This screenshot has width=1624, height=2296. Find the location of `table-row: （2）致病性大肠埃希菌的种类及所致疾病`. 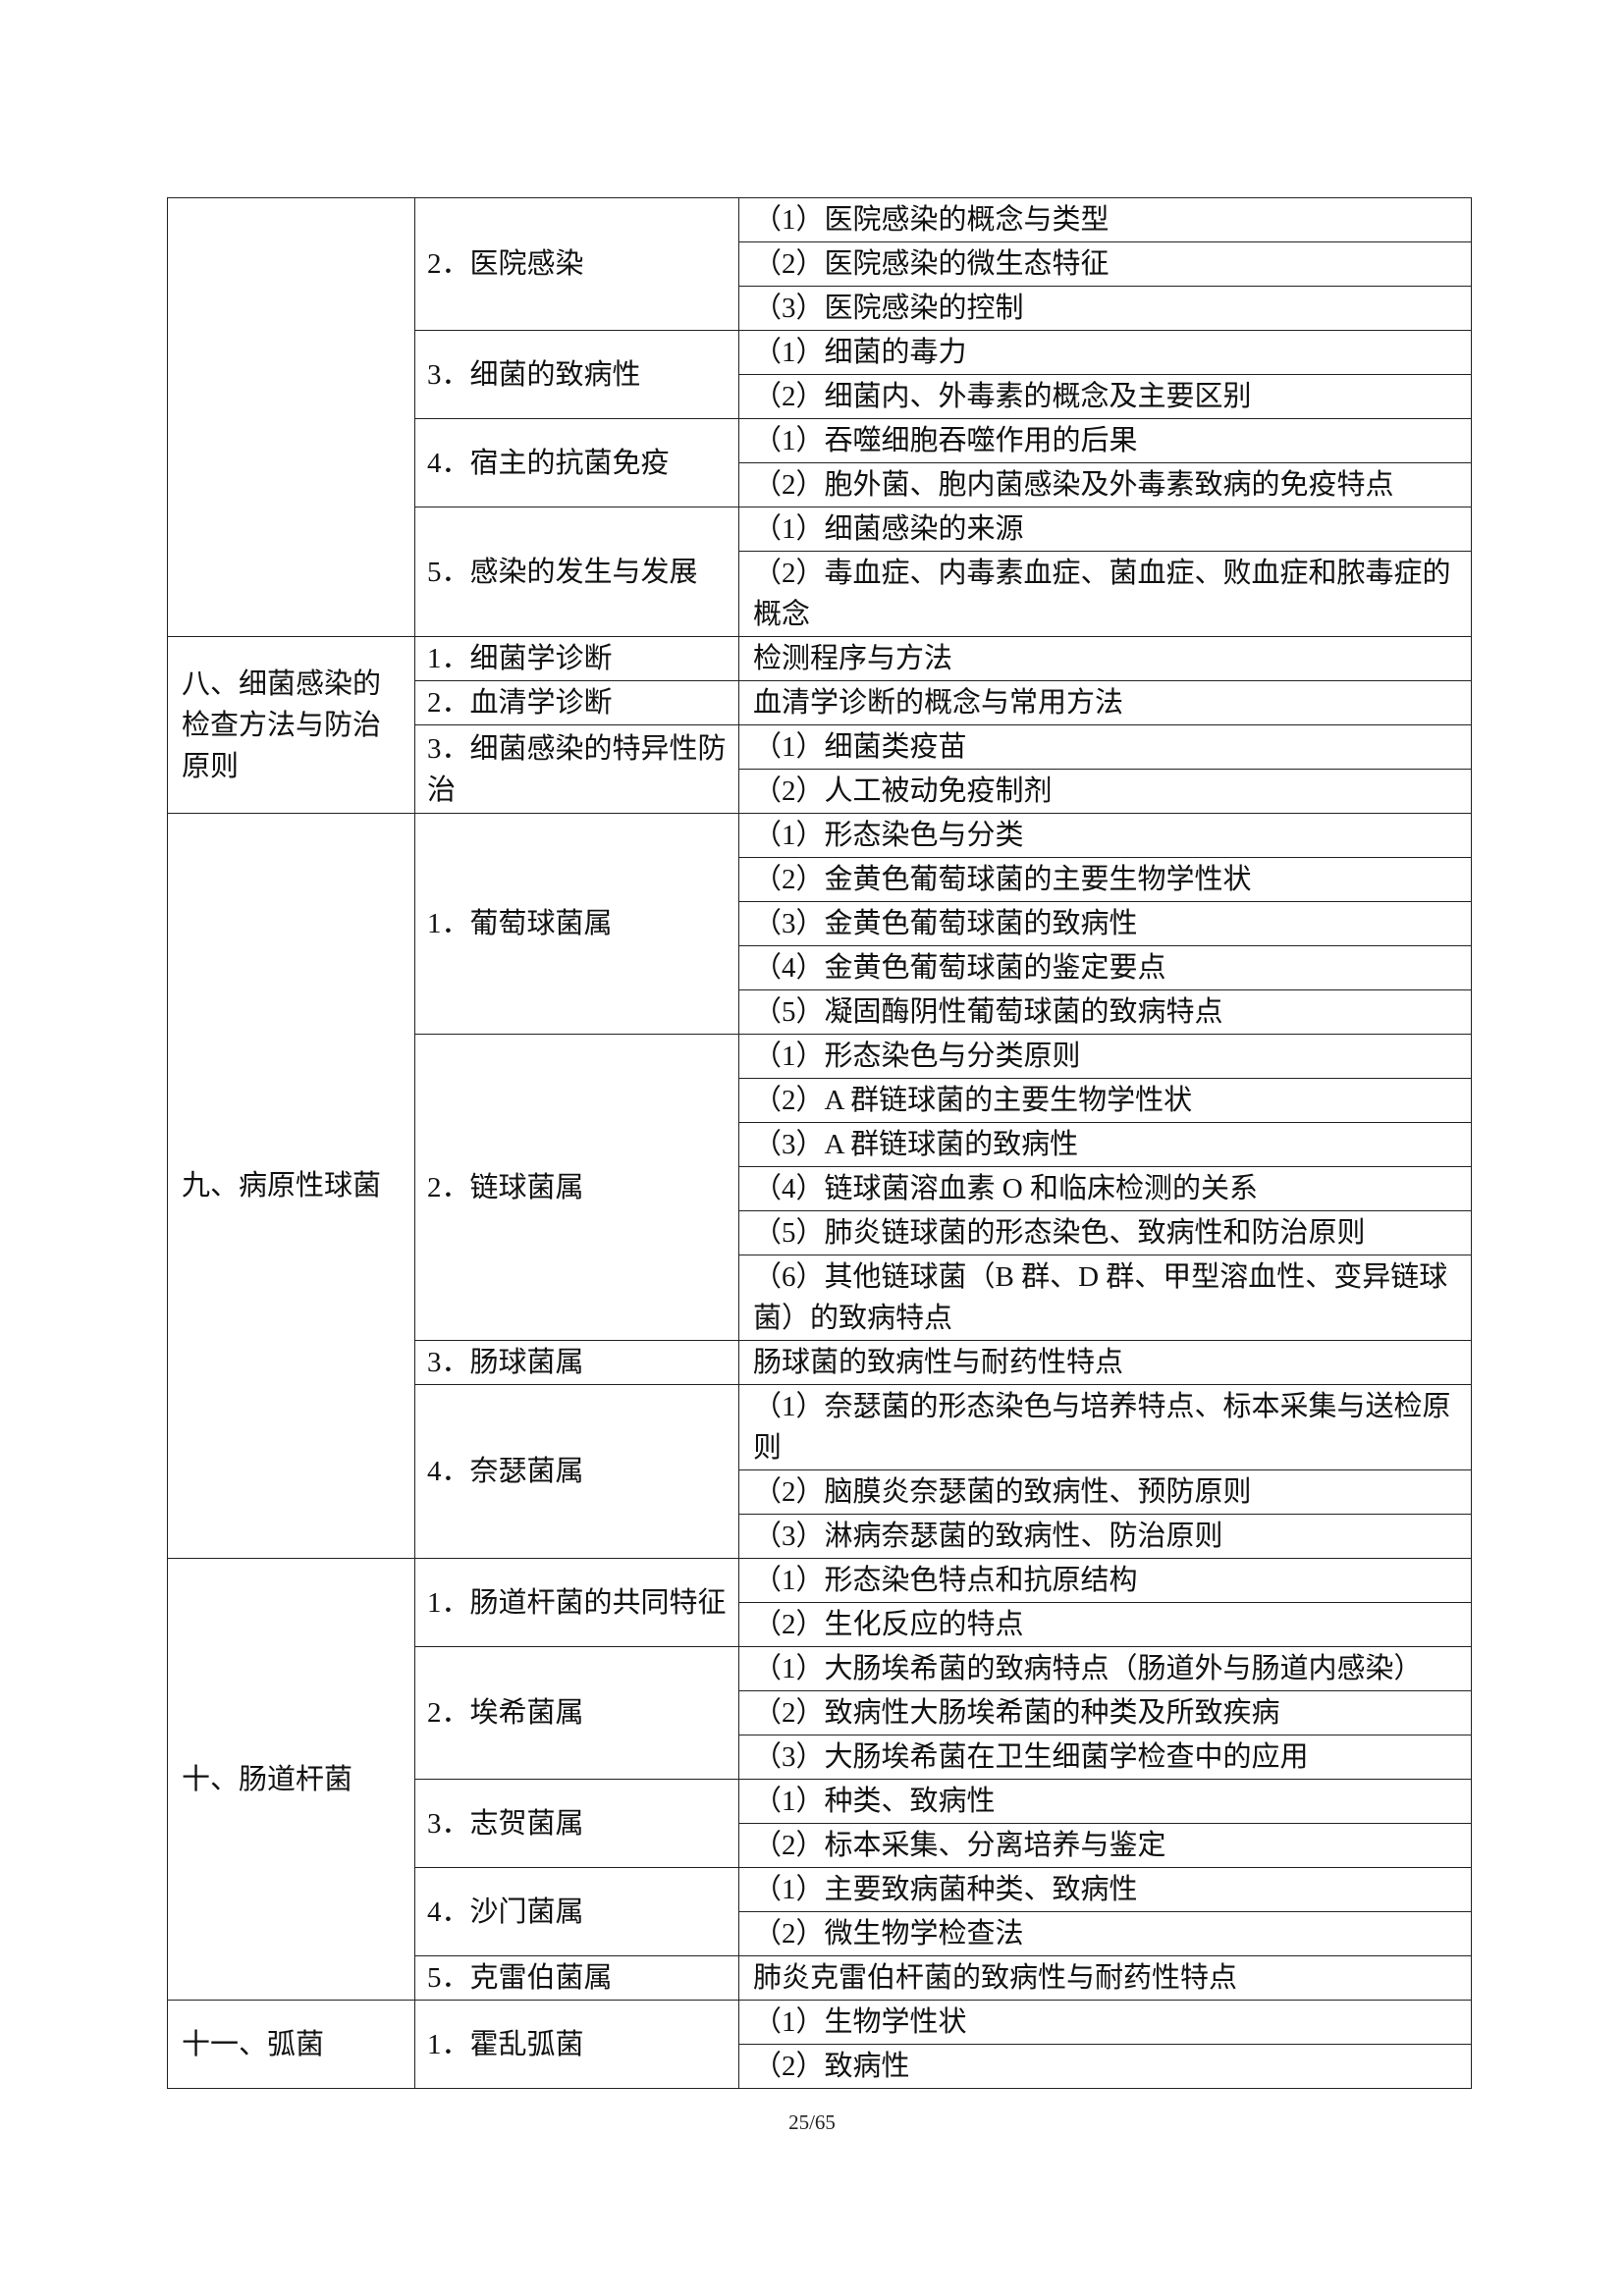

table-row: （2）致病性大肠埃希菌的种类及所致疾病 is located at coordinates (820, 1712).